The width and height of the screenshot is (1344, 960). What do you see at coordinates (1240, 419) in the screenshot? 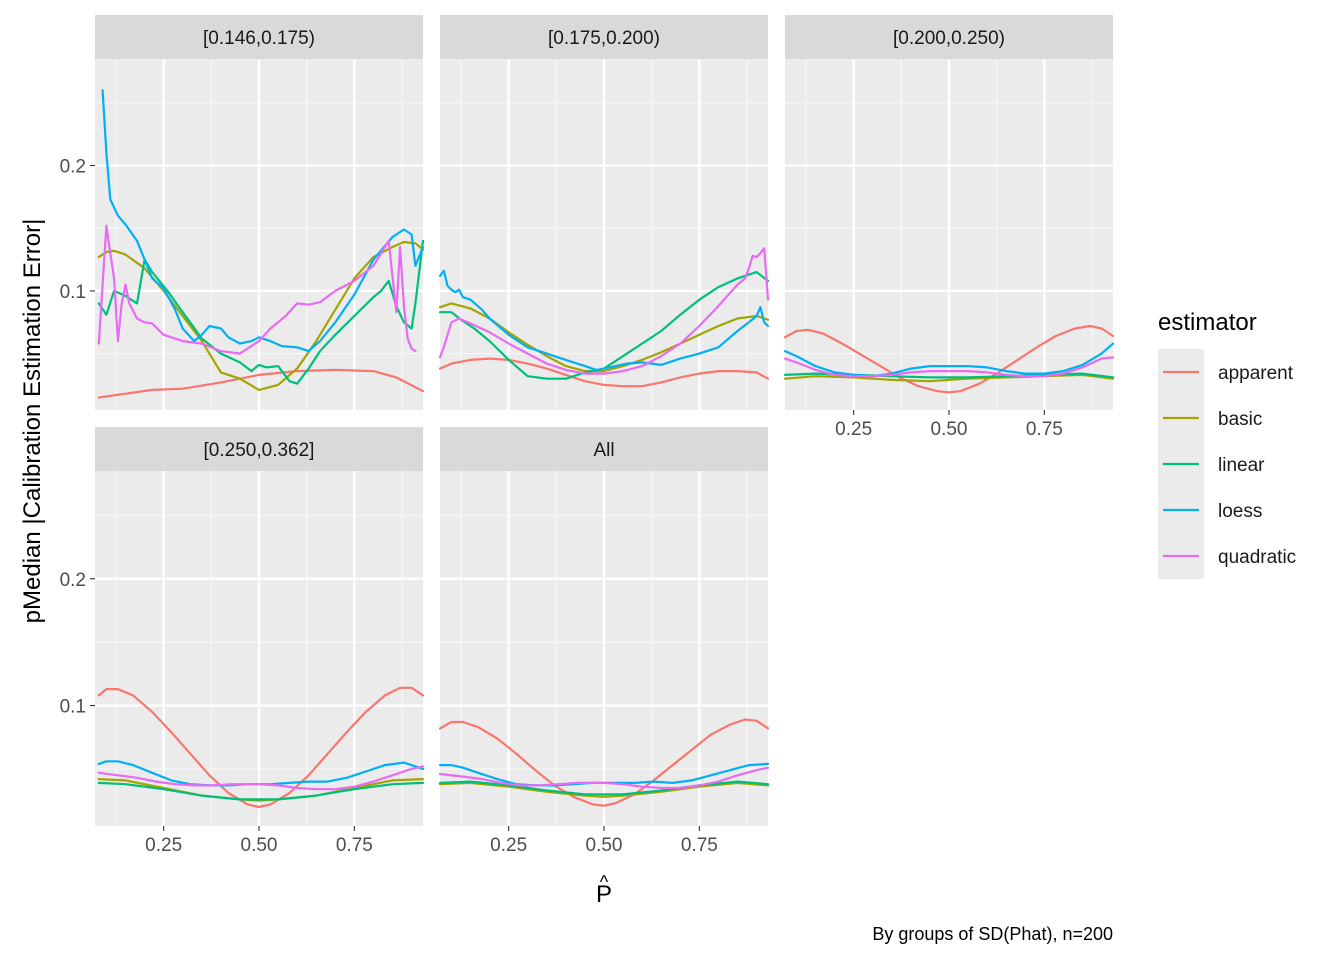
I see `legend-label: basic` at bounding box center [1240, 419].